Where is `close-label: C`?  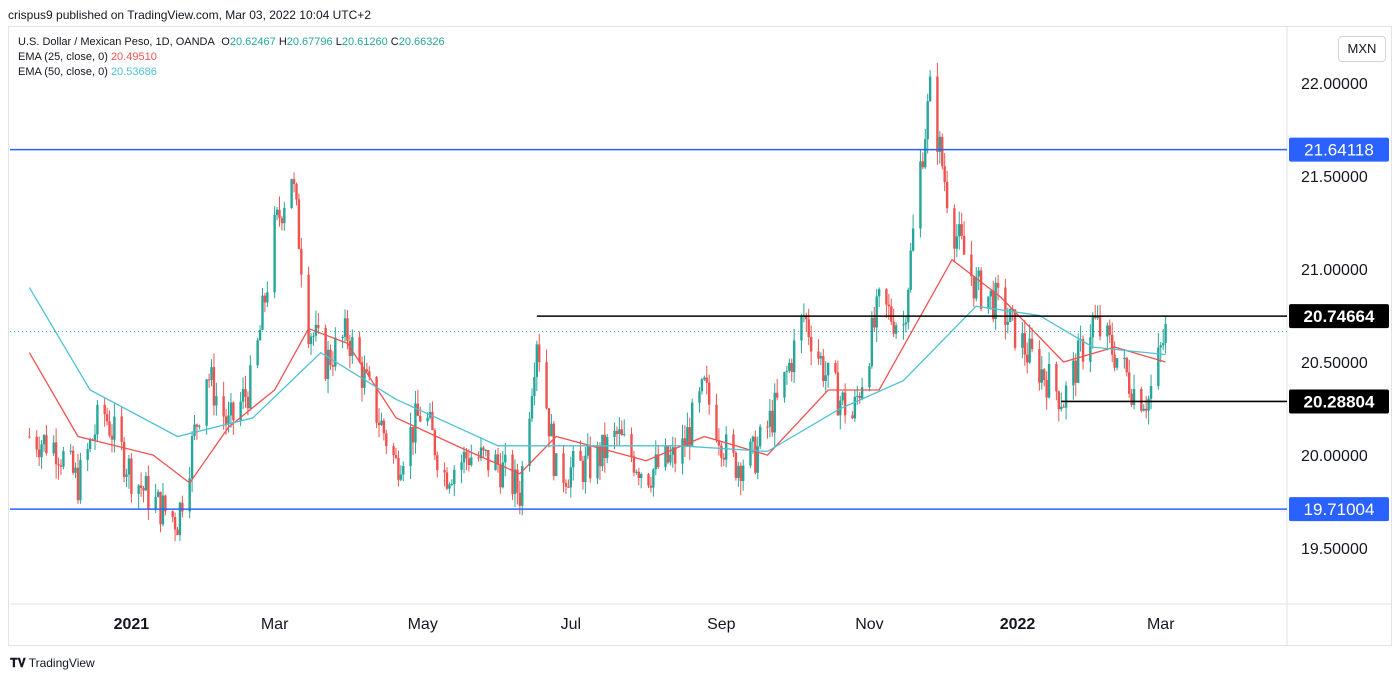
close-label: C is located at coordinates (394, 42).